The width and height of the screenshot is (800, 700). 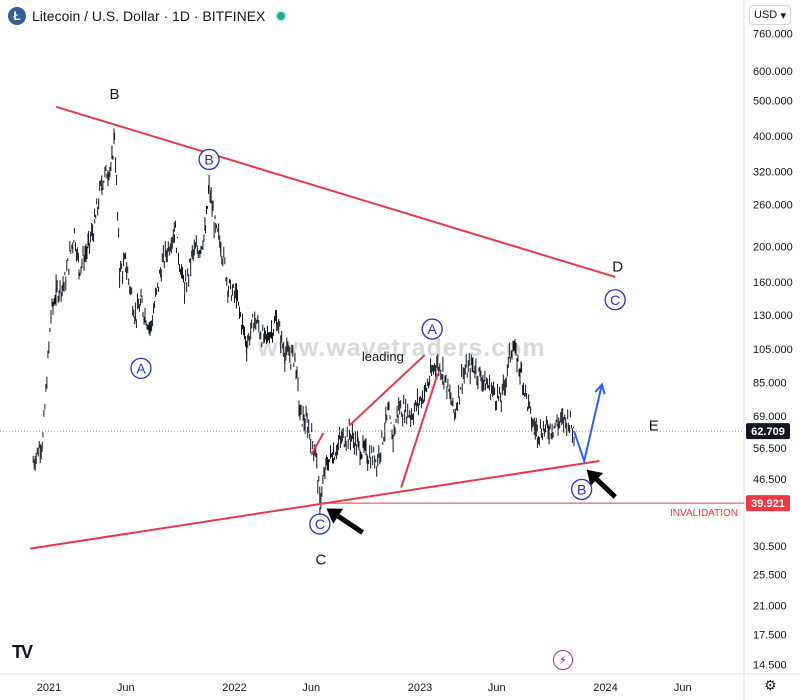 I want to click on invalidation-price-tag: 39.921, so click(x=768, y=504).